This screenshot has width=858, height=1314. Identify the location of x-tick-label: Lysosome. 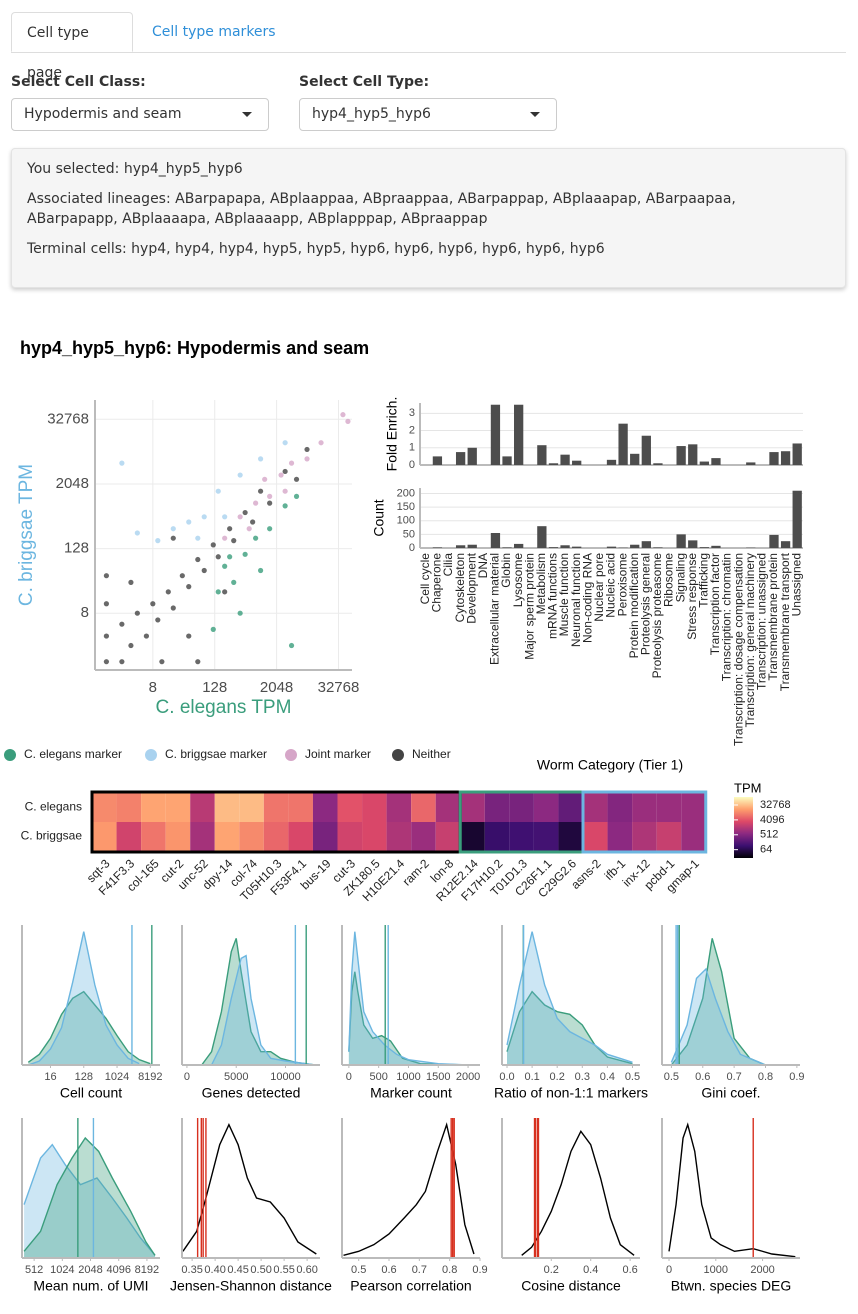
(518, 580).